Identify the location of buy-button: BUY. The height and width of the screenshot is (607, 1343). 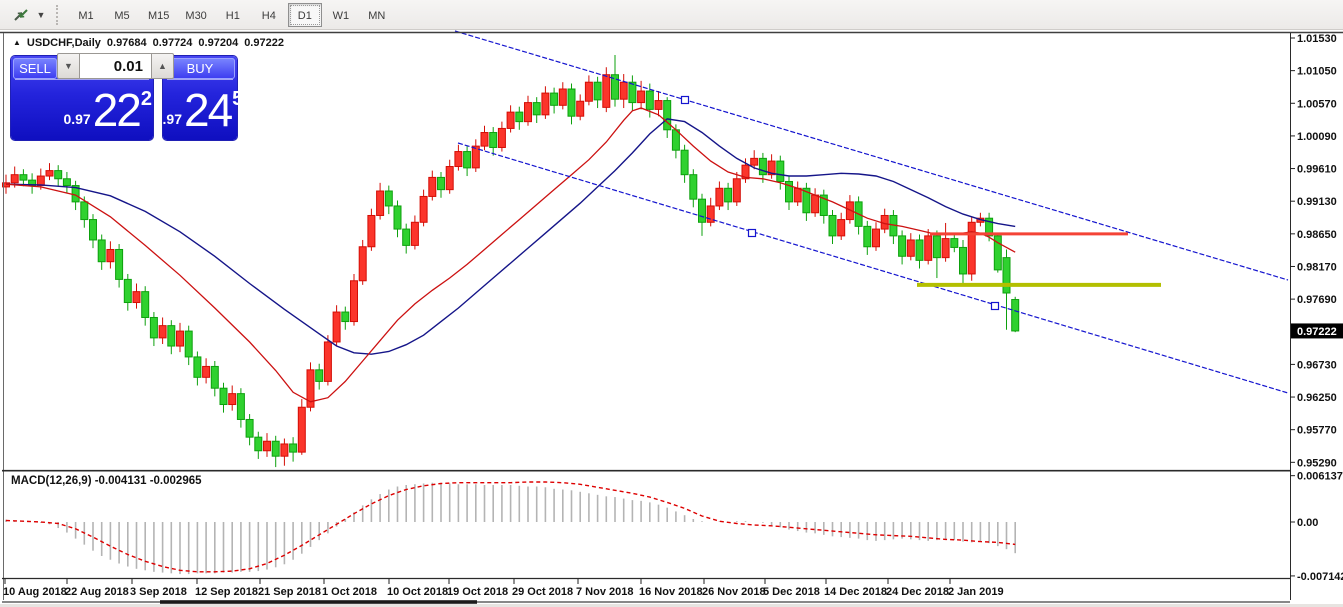
(200, 68).